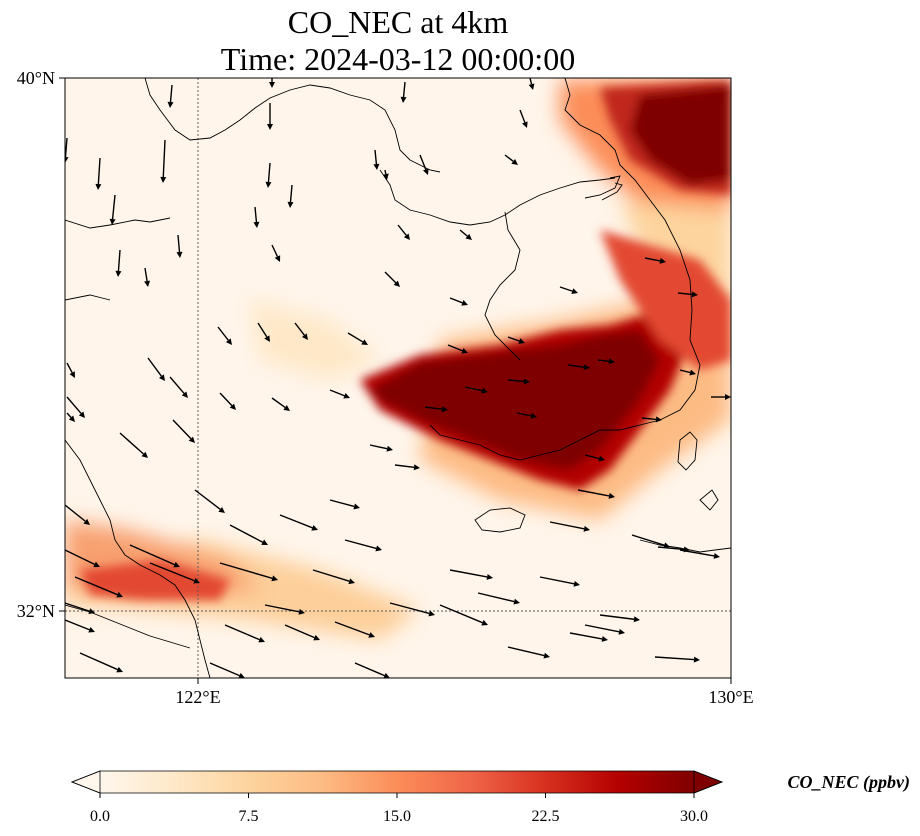  What do you see at coordinates (546, 816) in the screenshot?
I see `colorbar-tick-label: 22.5` at bounding box center [546, 816].